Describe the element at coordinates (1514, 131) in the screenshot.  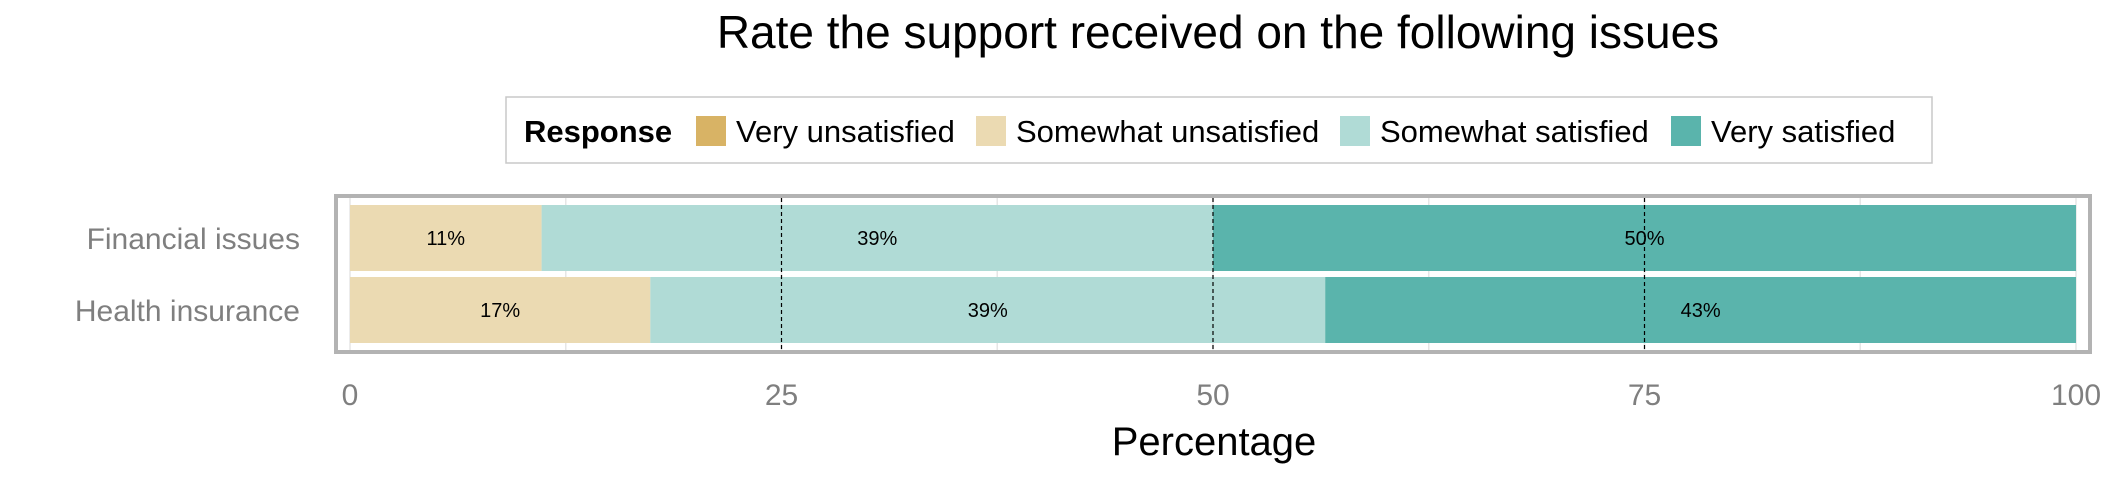
I see `legend-label-2: Somewhat satisfied` at that location.